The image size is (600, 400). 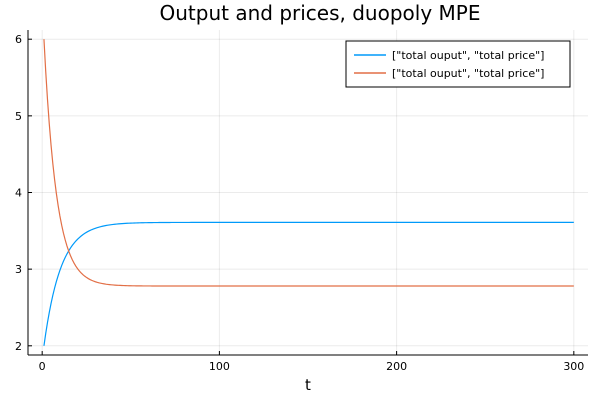 What do you see at coordinates (219, 366) in the screenshot?
I see `x-tick-label: 100` at bounding box center [219, 366].